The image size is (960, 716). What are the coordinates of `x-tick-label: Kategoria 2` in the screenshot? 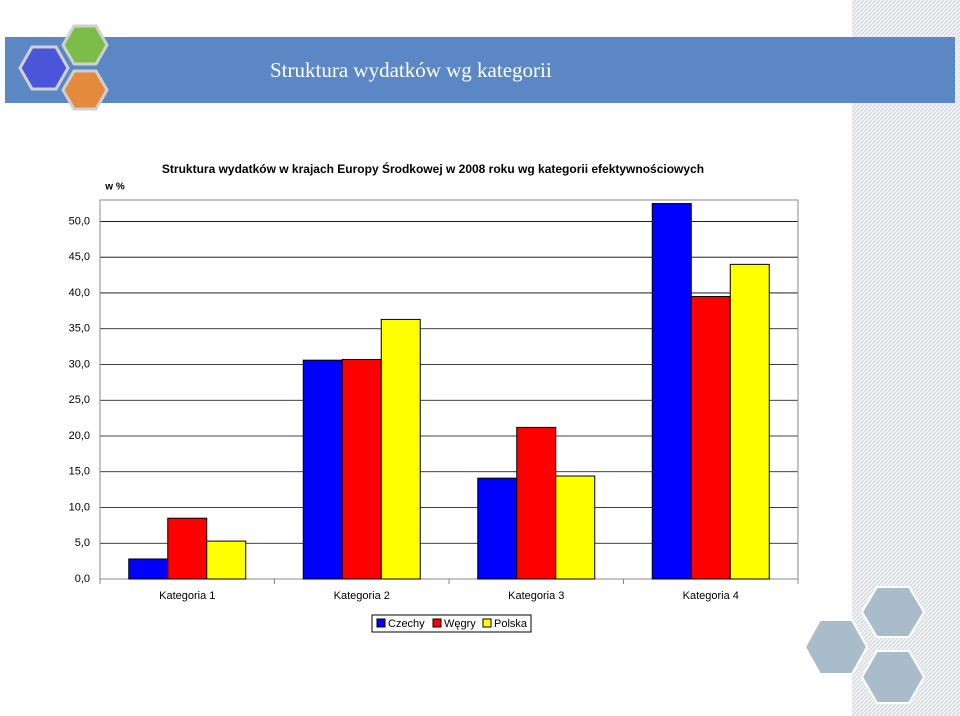 It's located at (362, 596).